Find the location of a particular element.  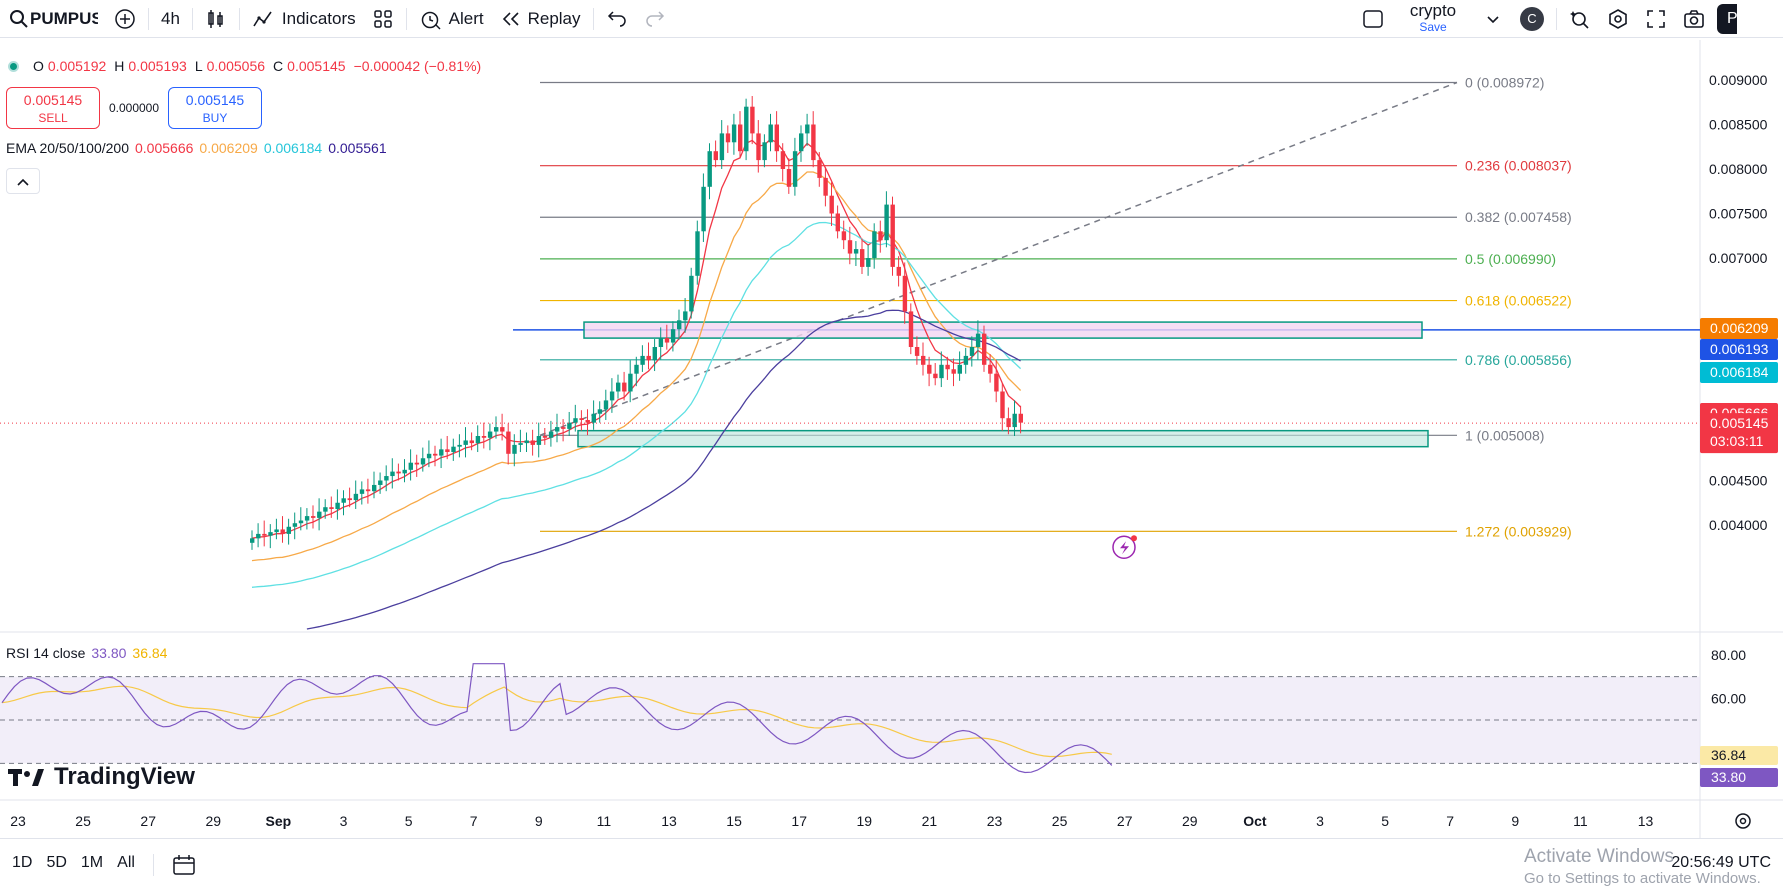

snapshot-button is located at coordinates (1694, 19).